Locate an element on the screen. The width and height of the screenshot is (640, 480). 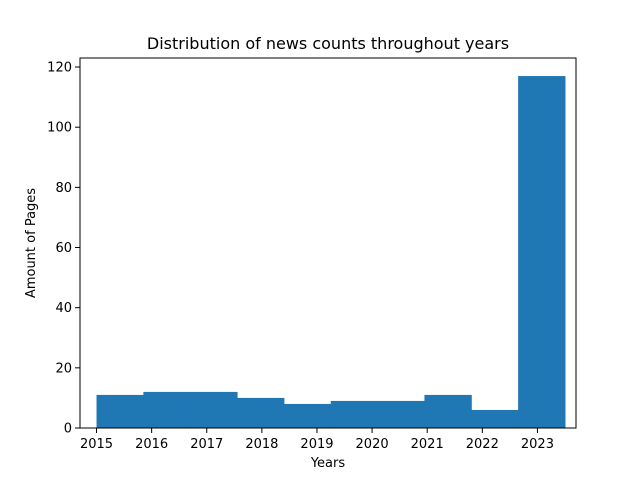
y-tick-label-3: 60 is located at coordinates (63, 248).